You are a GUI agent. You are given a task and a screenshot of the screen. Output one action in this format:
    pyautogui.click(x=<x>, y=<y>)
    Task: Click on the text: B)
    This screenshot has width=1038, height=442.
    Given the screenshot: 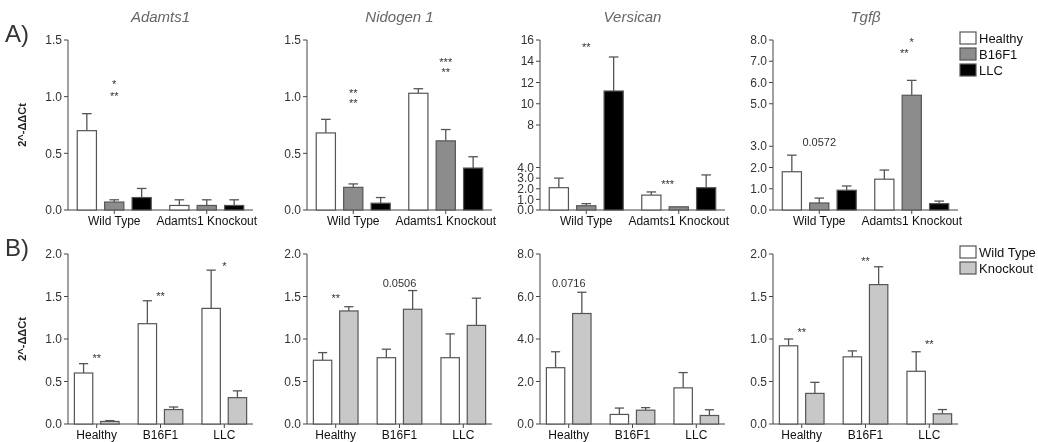 What is the action you would take?
    pyautogui.click(x=17, y=247)
    